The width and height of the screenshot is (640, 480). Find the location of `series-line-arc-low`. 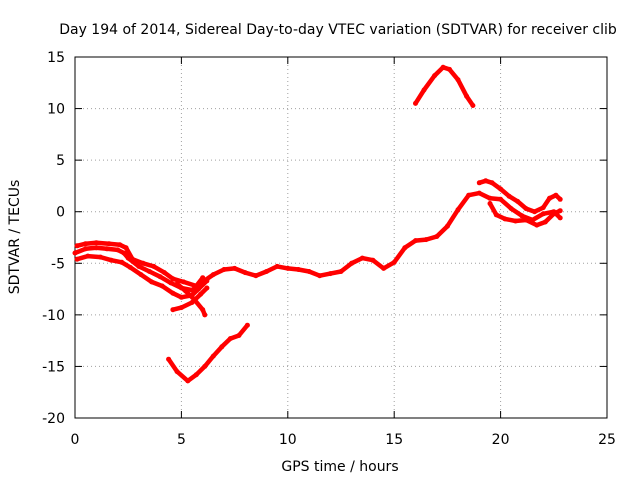

series-line-arc-low is located at coordinates (208, 353).